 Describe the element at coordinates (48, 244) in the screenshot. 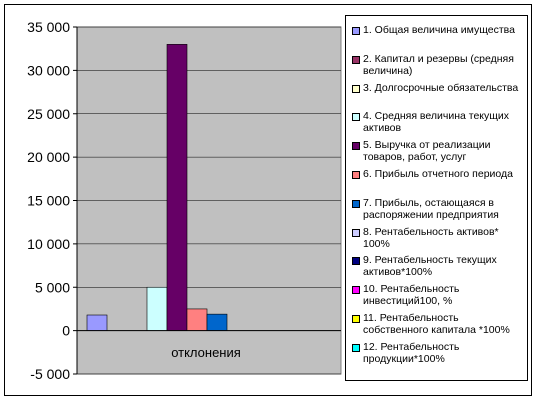

I see `y-tick-label: 10 000` at that location.